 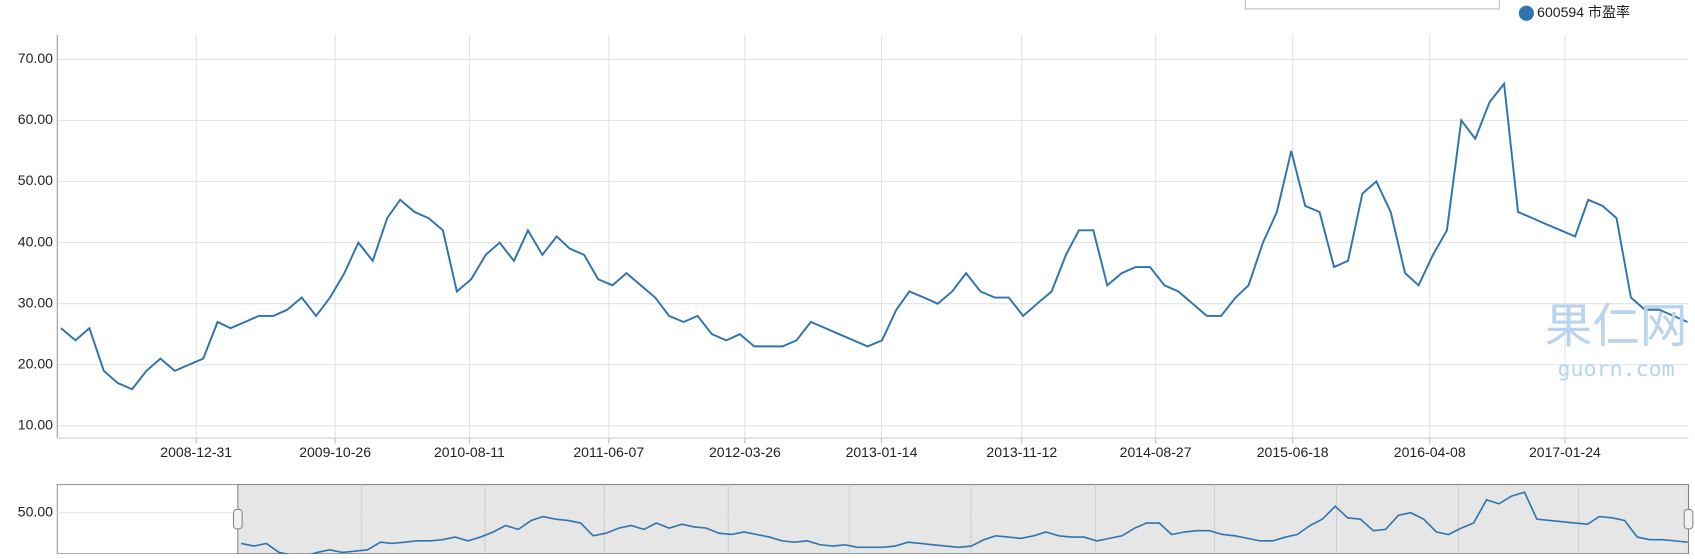 I want to click on x-tick-label: 2015-06-18, so click(x=1293, y=452).